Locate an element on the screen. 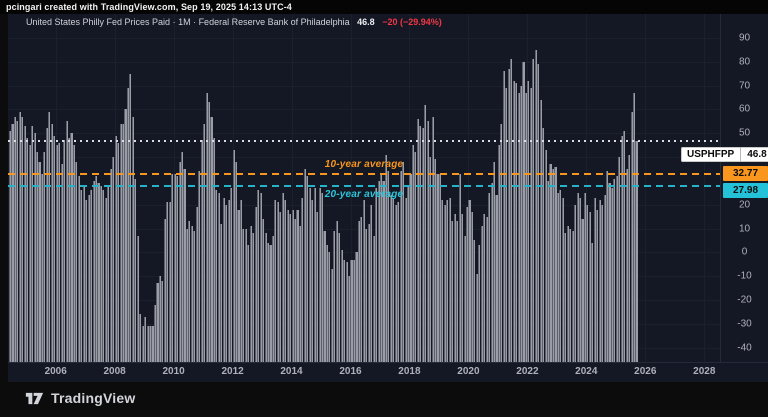 This screenshot has width=768, height=417. price-axis-tick: 60 is located at coordinates (744, 109).